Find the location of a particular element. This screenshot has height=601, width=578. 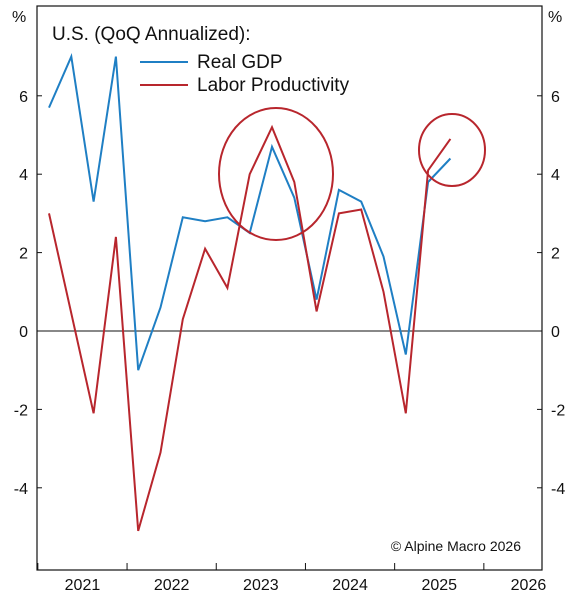

x-tick-label: 2021 is located at coordinates (83, 585).